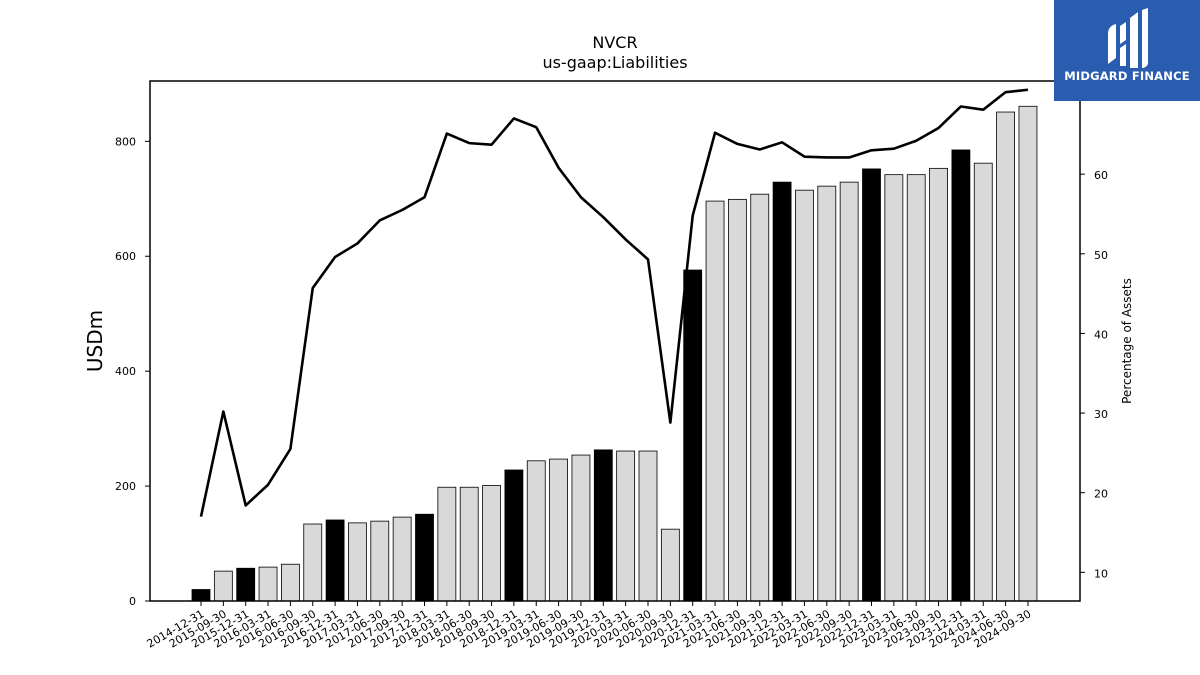  I want to click on right-axis-ticks: 10203040506070, so click(1094, 335).